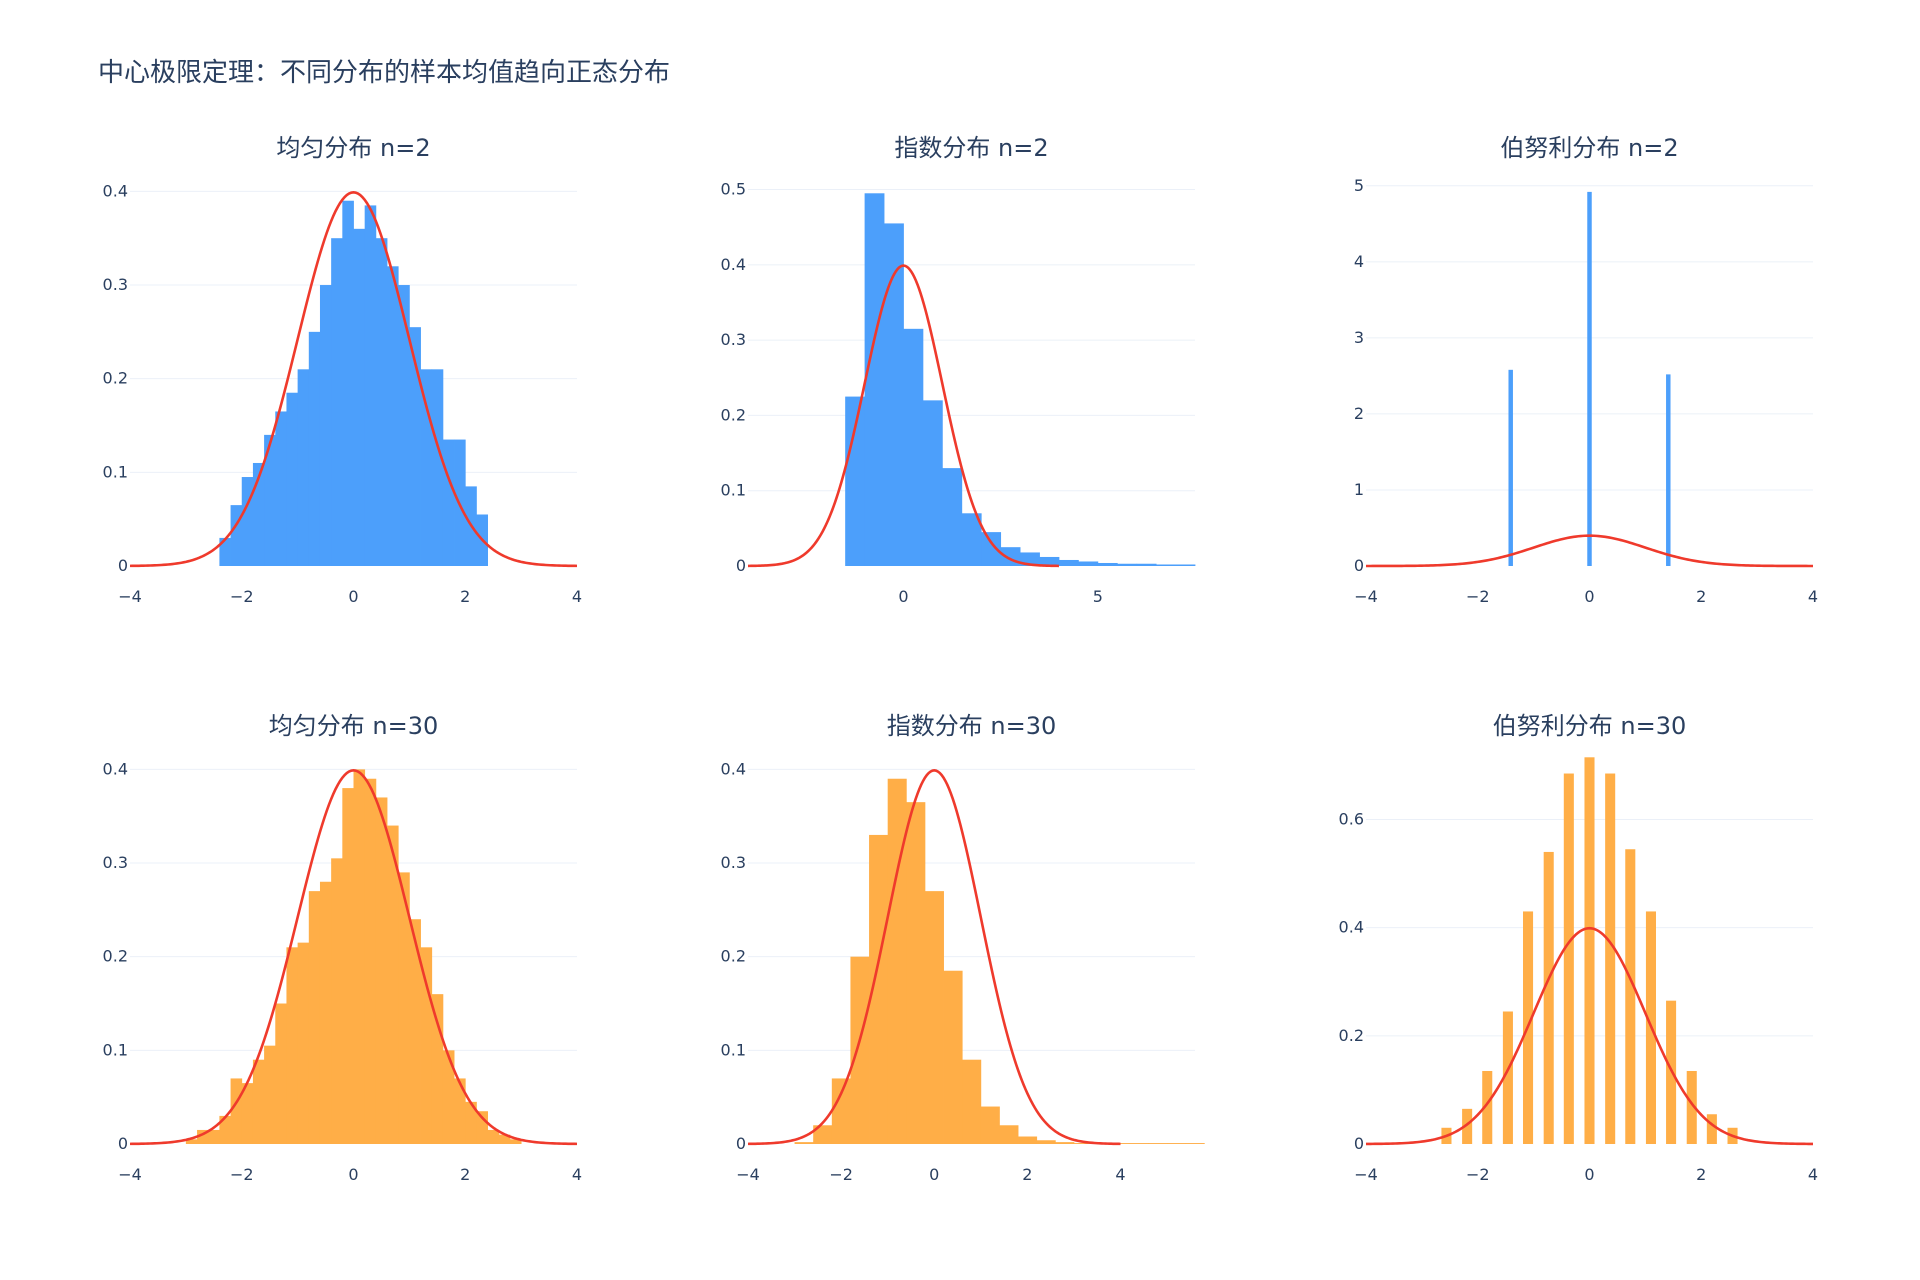  I want to click on subplot-1: 均匀分布 n=2 0 0.1 0.2 0.3 0.4 −4 −2 0 2 4, so click(343, 370).